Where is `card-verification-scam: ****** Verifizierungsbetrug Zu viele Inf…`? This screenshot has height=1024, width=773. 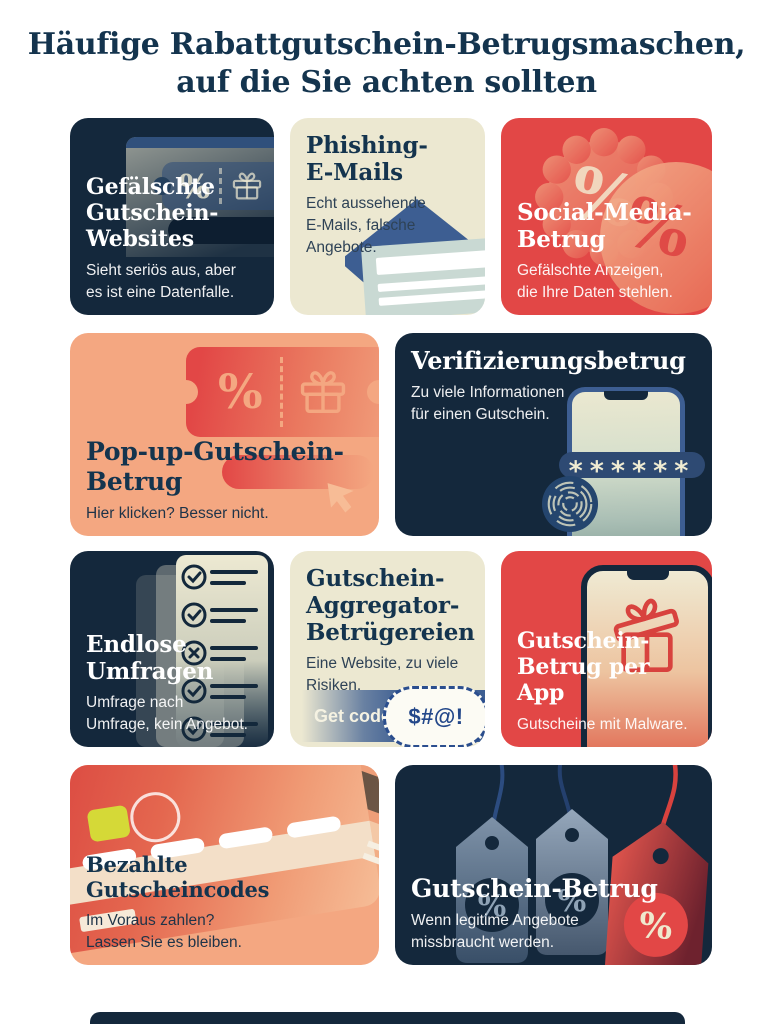
card-verification-scam: ****** Verifizierungsbetrug Zu viele Inf… is located at coordinates (553, 434).